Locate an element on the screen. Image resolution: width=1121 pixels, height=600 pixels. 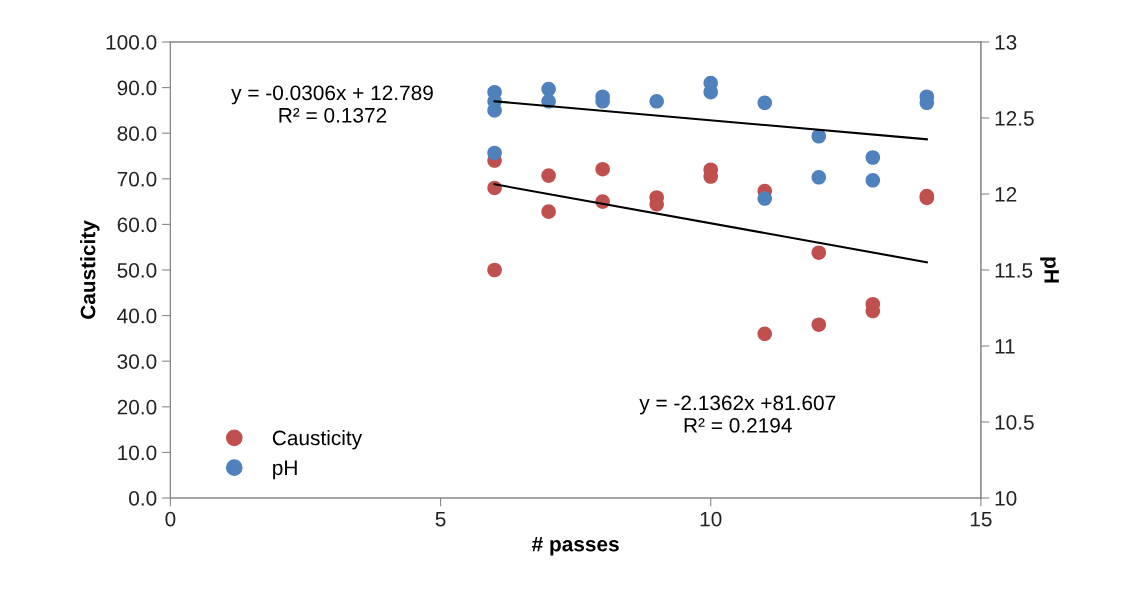
legend-label: pH is located at coordinates (285, 470).